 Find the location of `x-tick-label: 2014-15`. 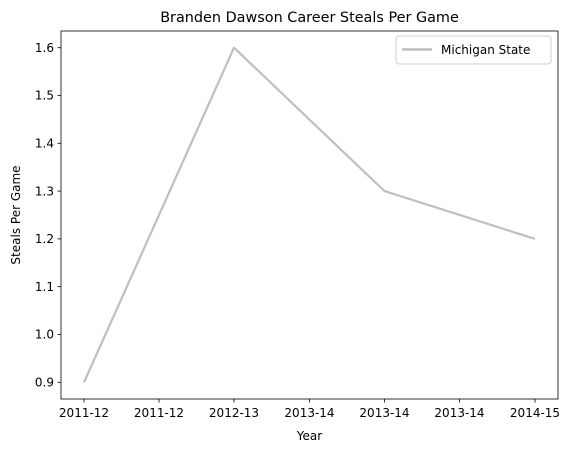

x-tick-label: 2014-15 is located at coordinates (535, 413).